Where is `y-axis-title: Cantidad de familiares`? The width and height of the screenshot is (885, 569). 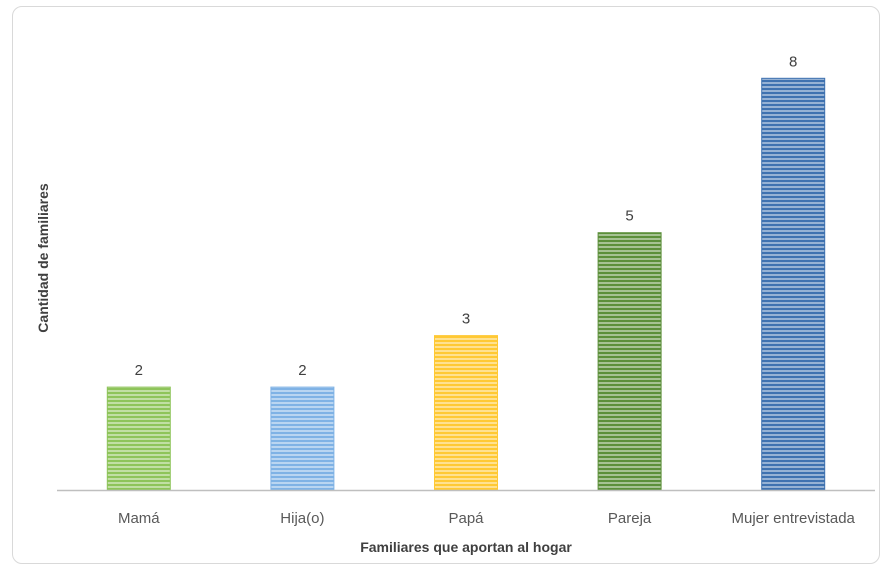 y-axis-title: Cantidad de familiares is located at coordinates (43, 258).